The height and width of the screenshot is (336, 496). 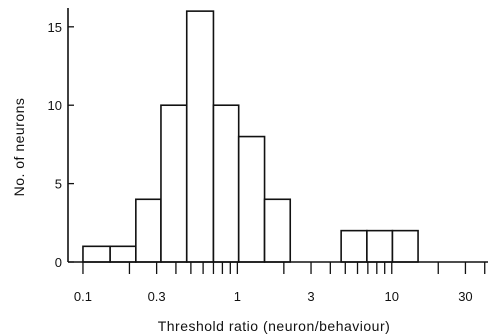 I want to click on y-tick-label: 10, so click(x=55, y=105).